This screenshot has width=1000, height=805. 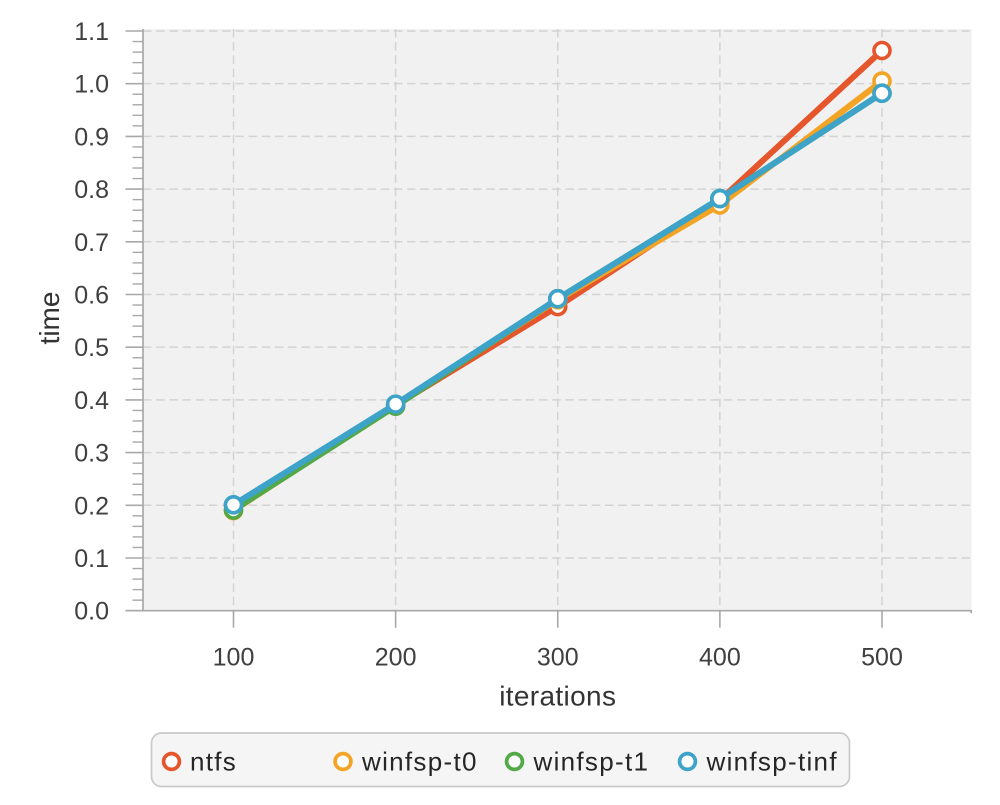 I want to click on svg-text: winfsp-t0, so click(x=419, y=762).